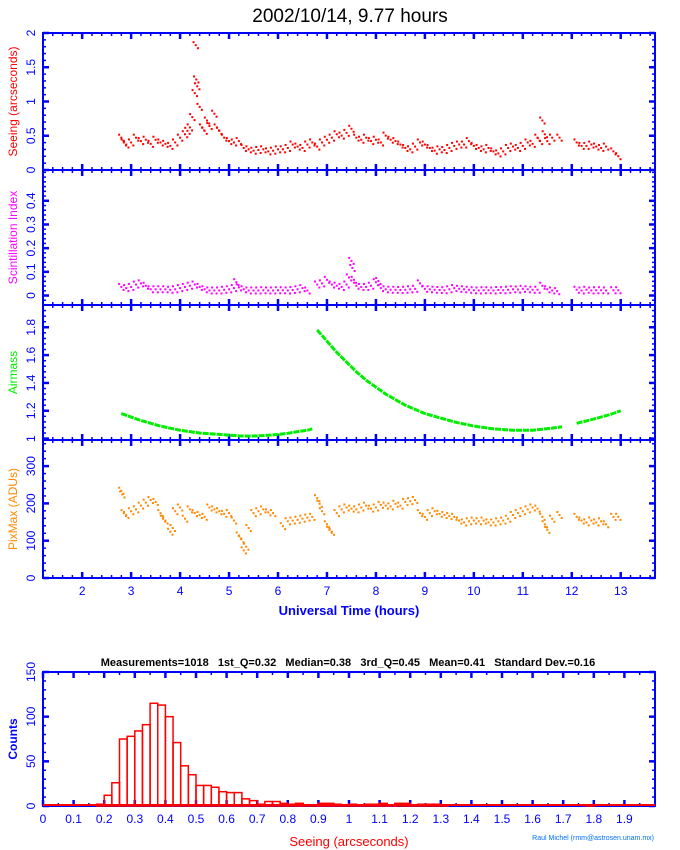 Image resolution: width=680 pixels, height=850 pixels. I want to click on x-tick-label: 6, so click(278, 591).